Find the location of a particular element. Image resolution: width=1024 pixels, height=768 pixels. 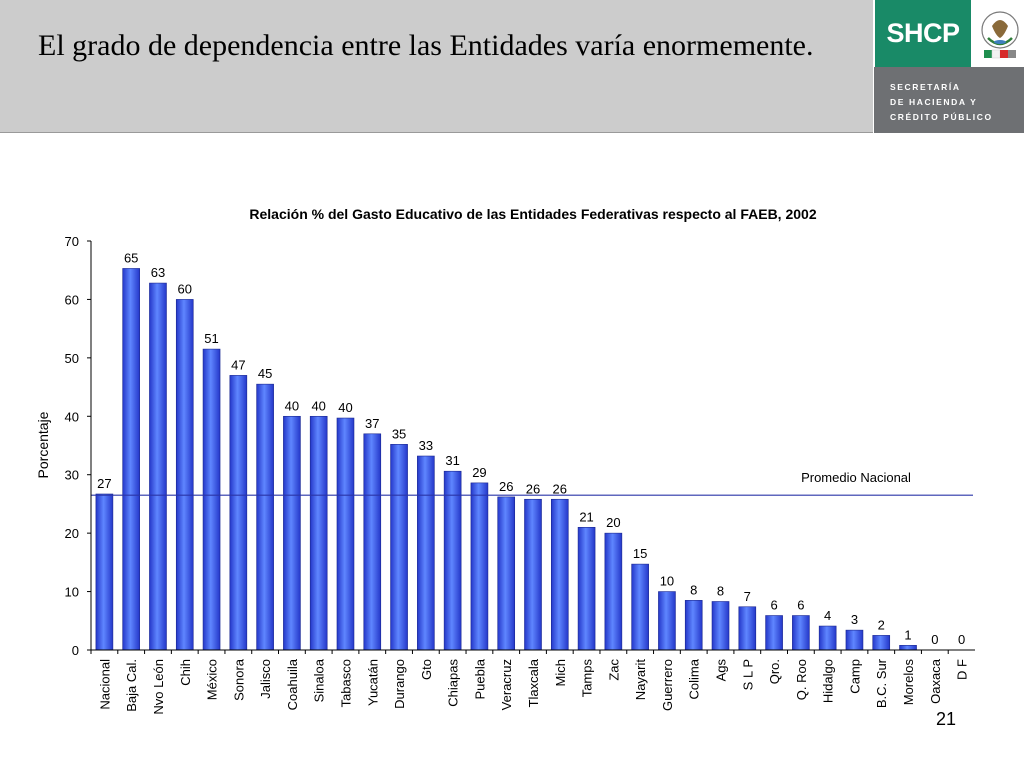

x-tick-label: Sonora is located at coordinates (238, 679).